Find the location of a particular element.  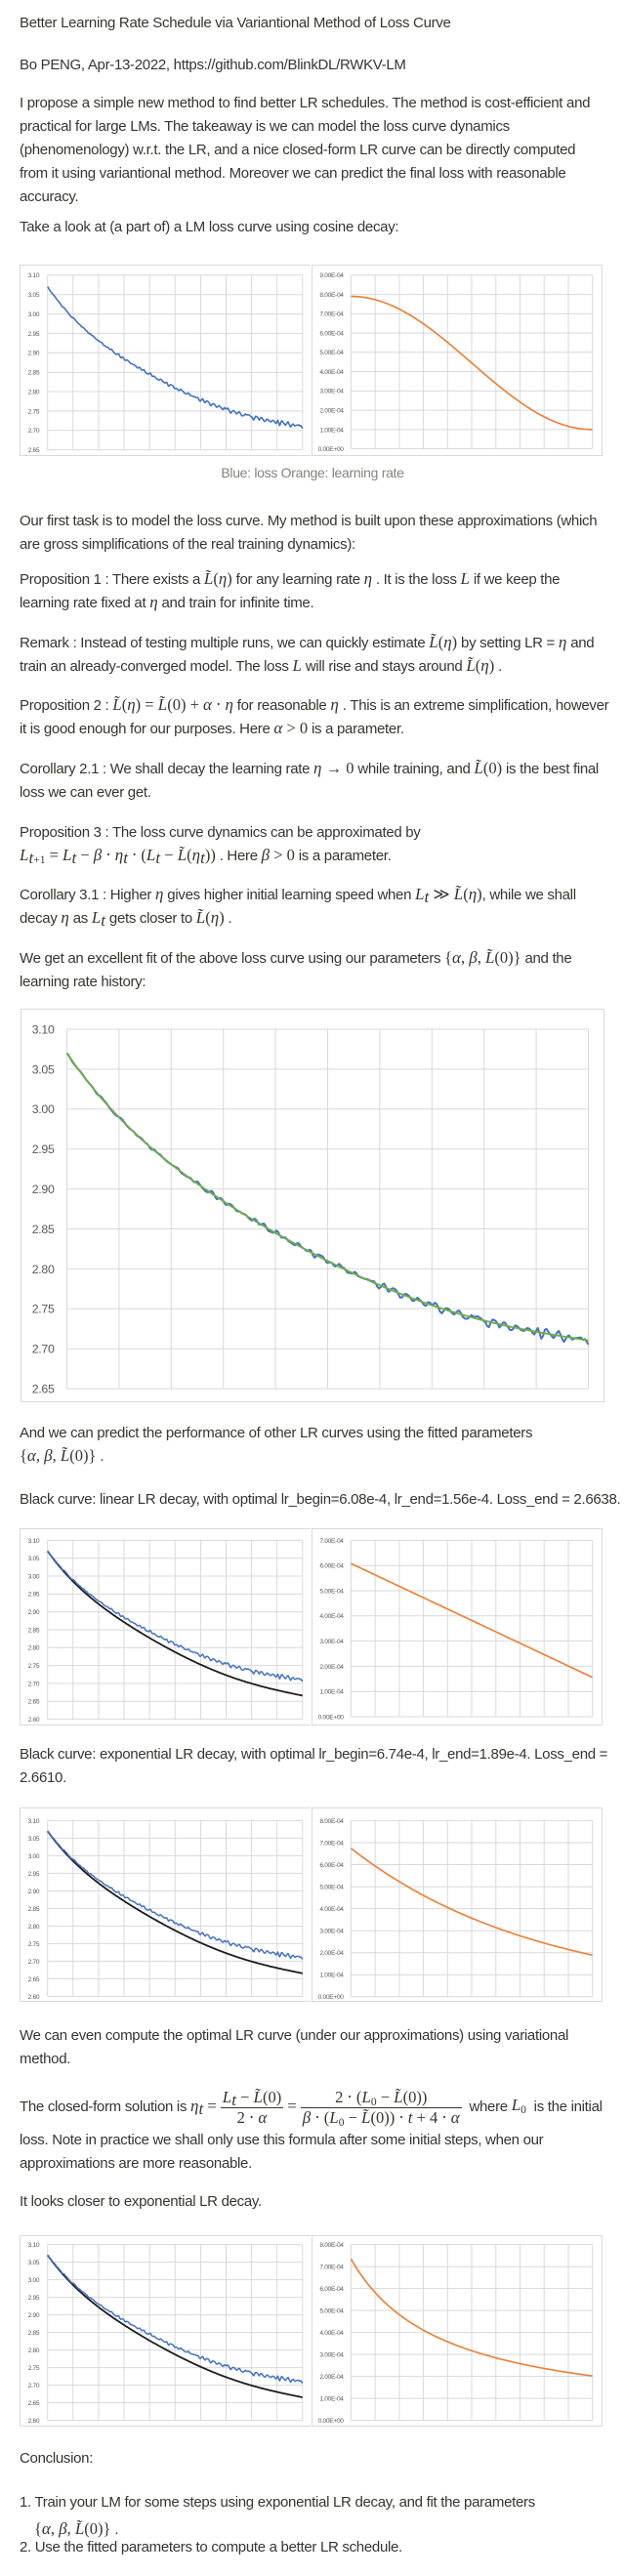

svg-text: 9.00E-04 is located at coordinates (331, 275).